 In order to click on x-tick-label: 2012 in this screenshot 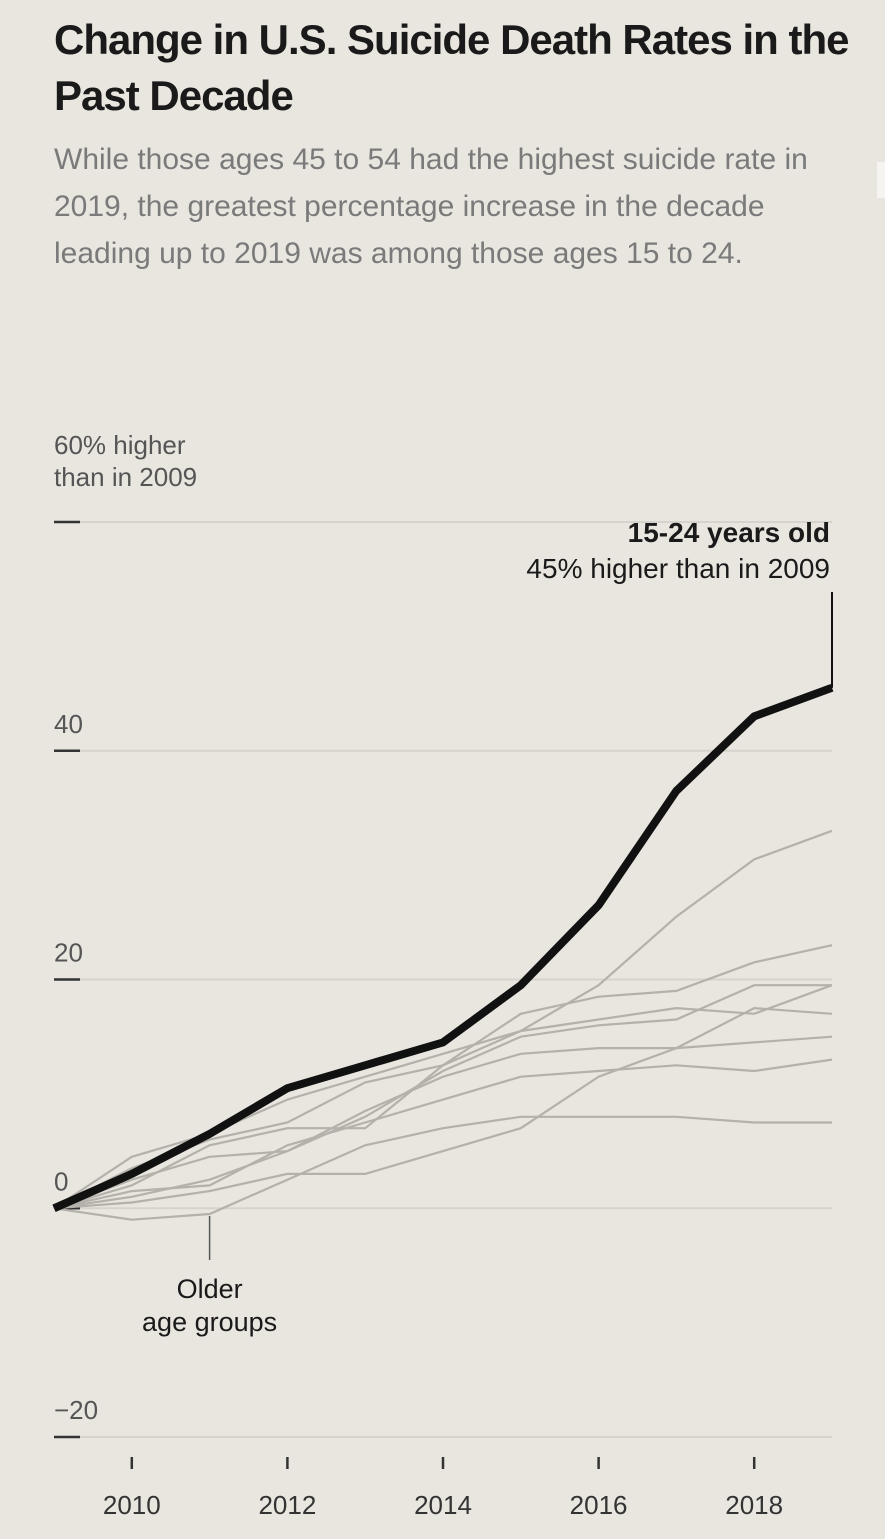, I will do `click(287, 1505)`.